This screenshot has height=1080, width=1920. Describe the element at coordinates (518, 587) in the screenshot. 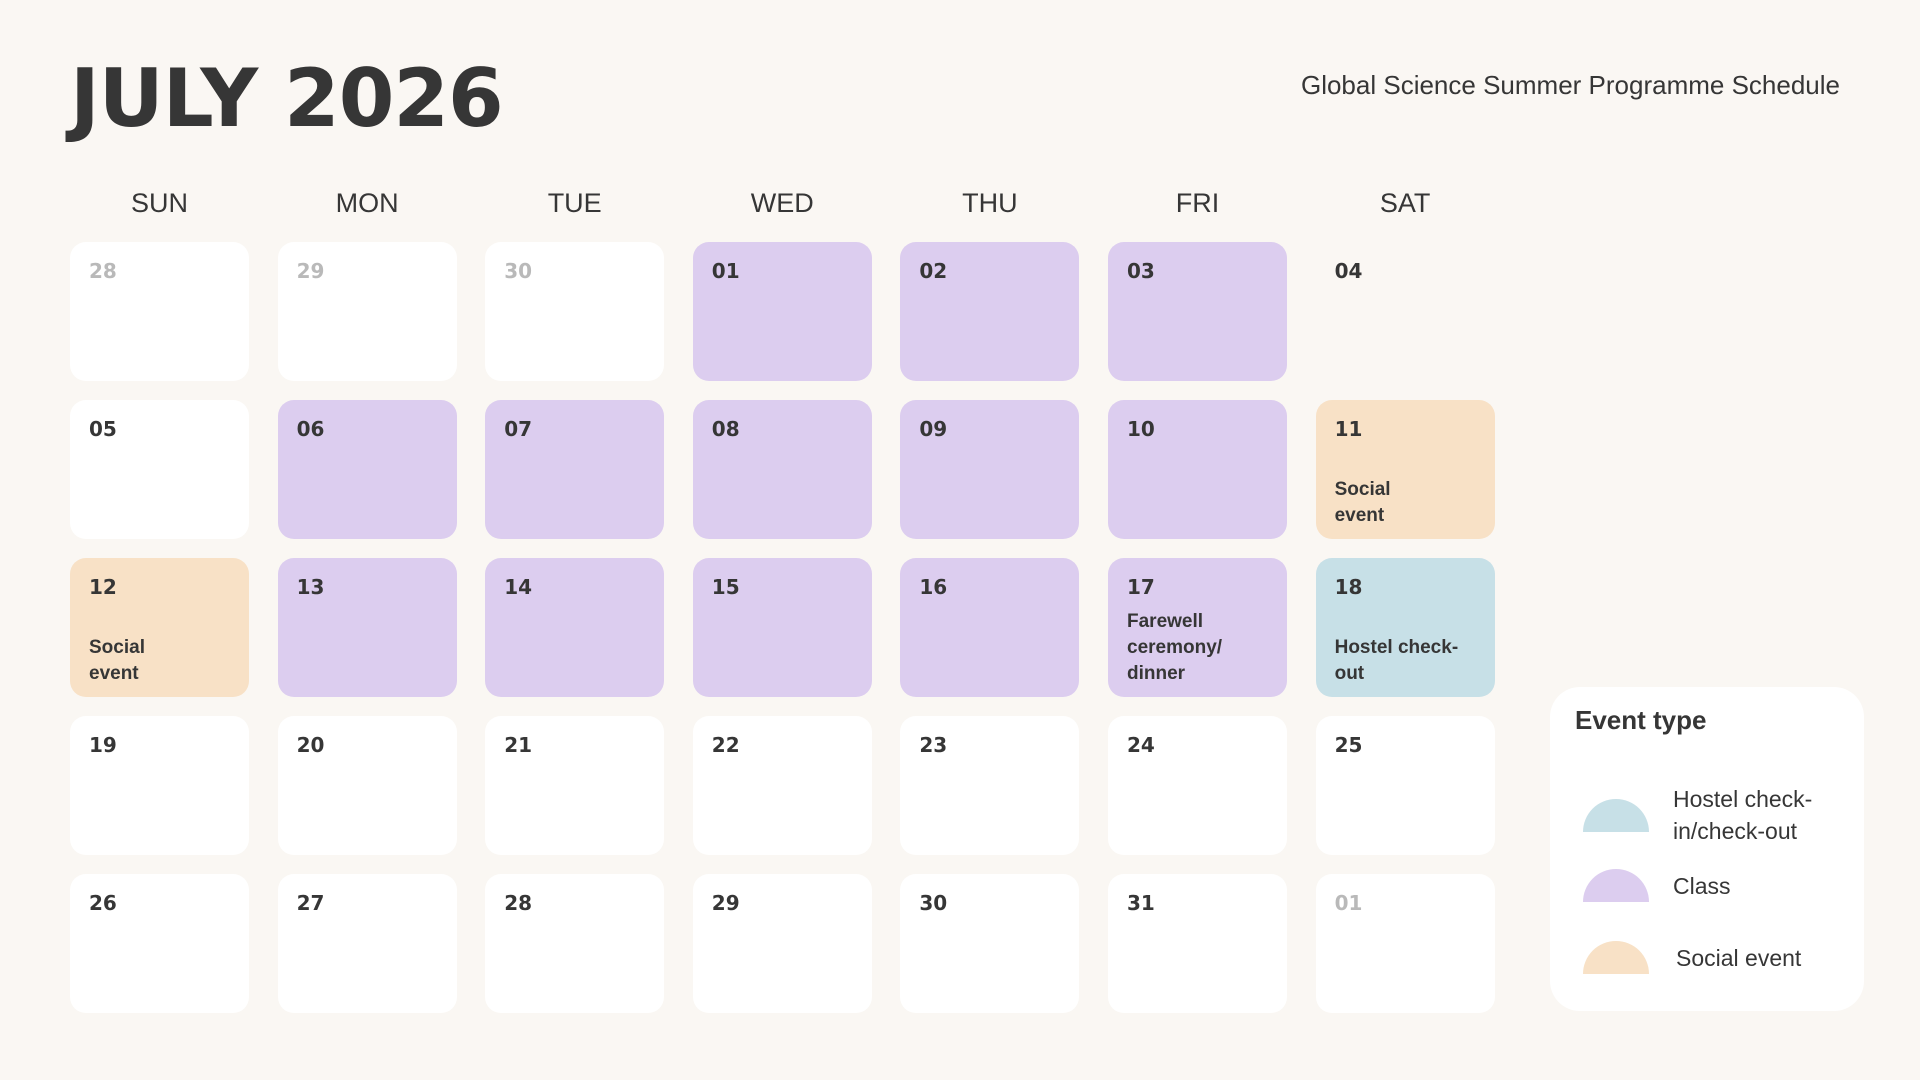

I see `day-number: 14` at that location.